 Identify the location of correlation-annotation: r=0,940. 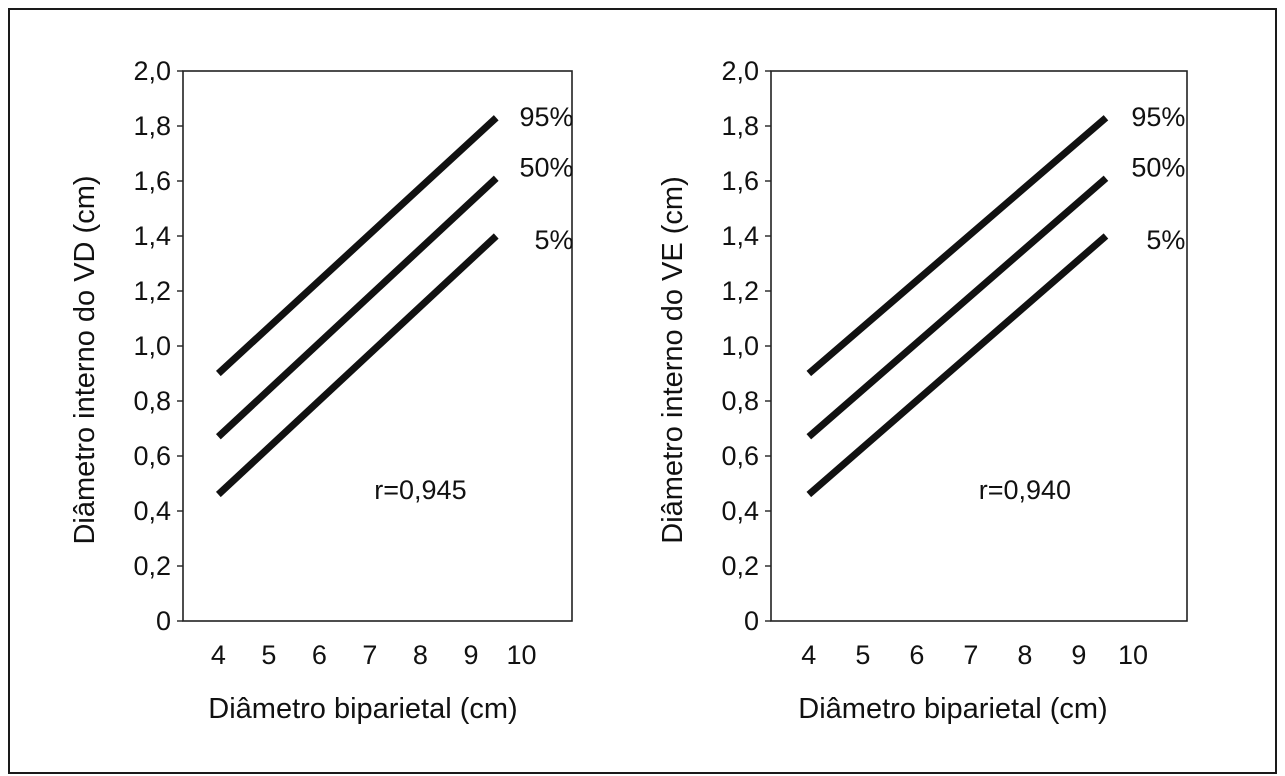
(1025, 490).